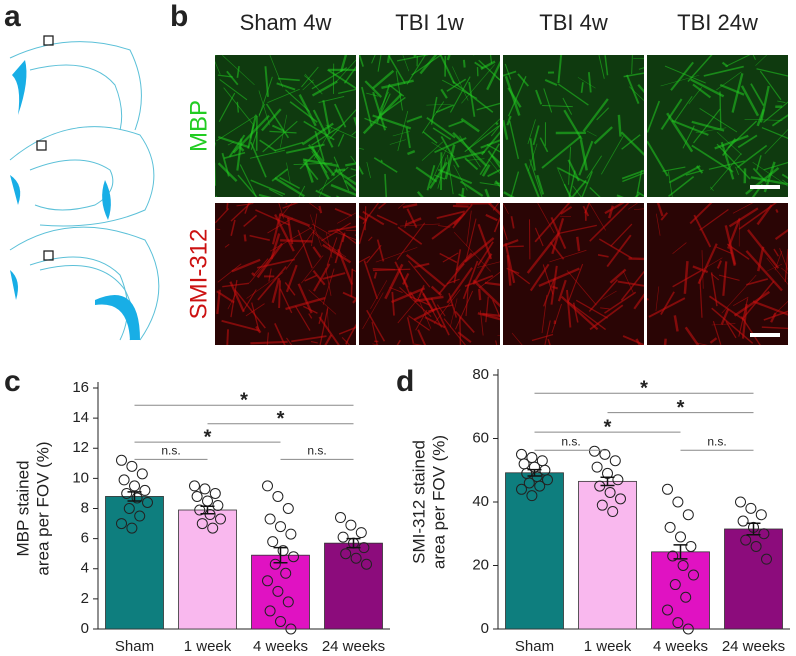 Image resolution: width=796 pixels, height=656 pixels. What do you see at coordinates (644, 389) in the screenshot?
I see `comparison-label: *` at bounding box center [644, 389].